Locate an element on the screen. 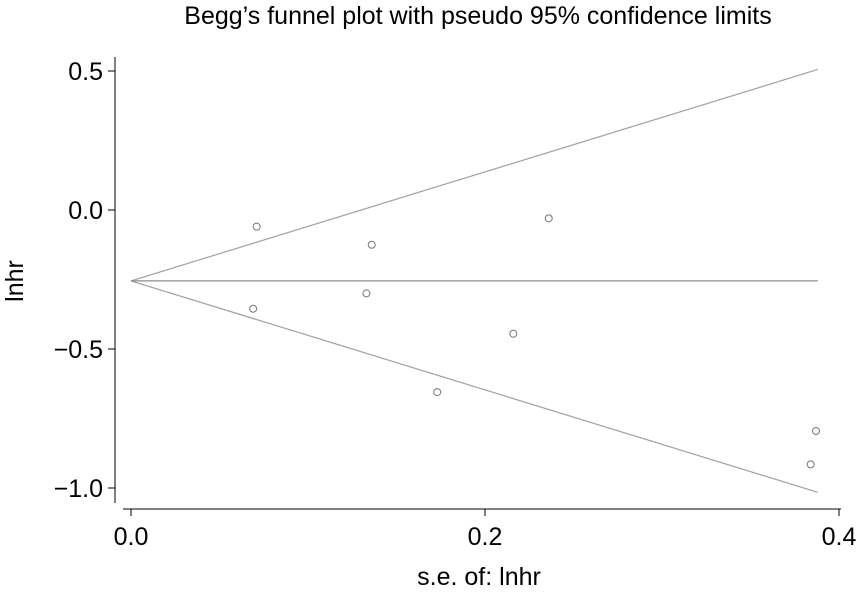  x-axis-title: s.e. of: lnhr is located at coordinates (479, 577).